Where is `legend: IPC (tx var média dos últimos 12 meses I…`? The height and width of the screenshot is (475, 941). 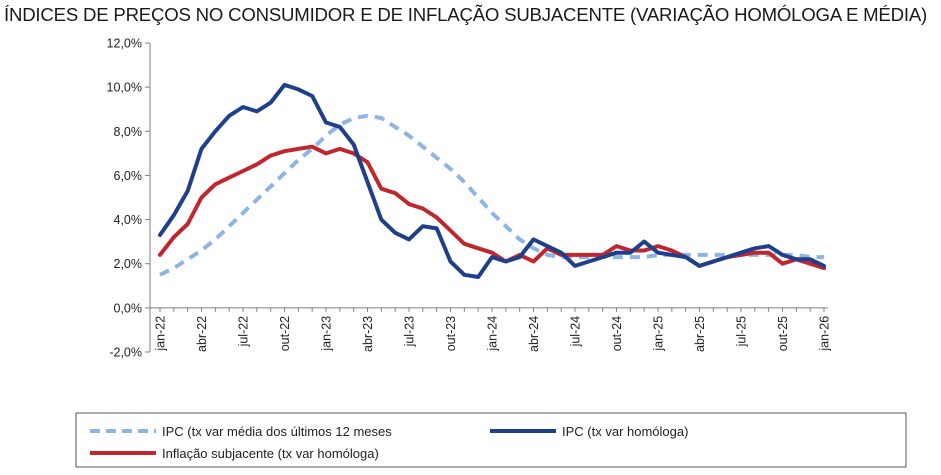 legend: IPC (tx var média dos últimos 12 meses I… is located at coordinates (491, 440).